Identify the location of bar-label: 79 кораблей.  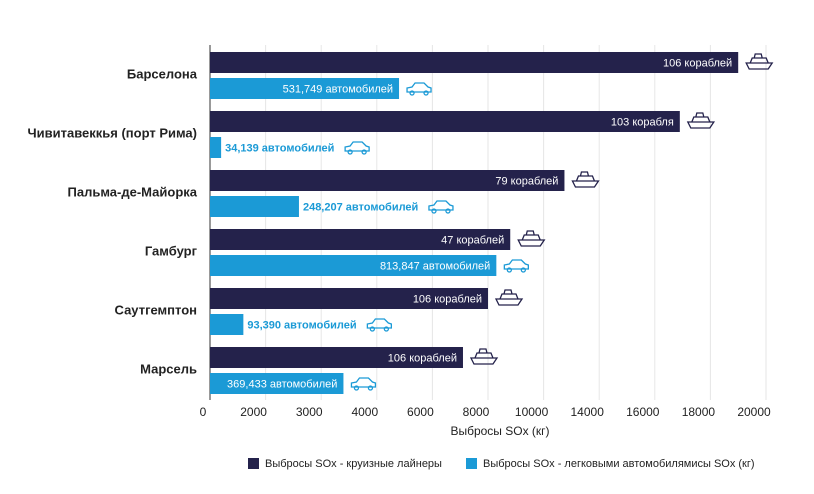
(526, 181).